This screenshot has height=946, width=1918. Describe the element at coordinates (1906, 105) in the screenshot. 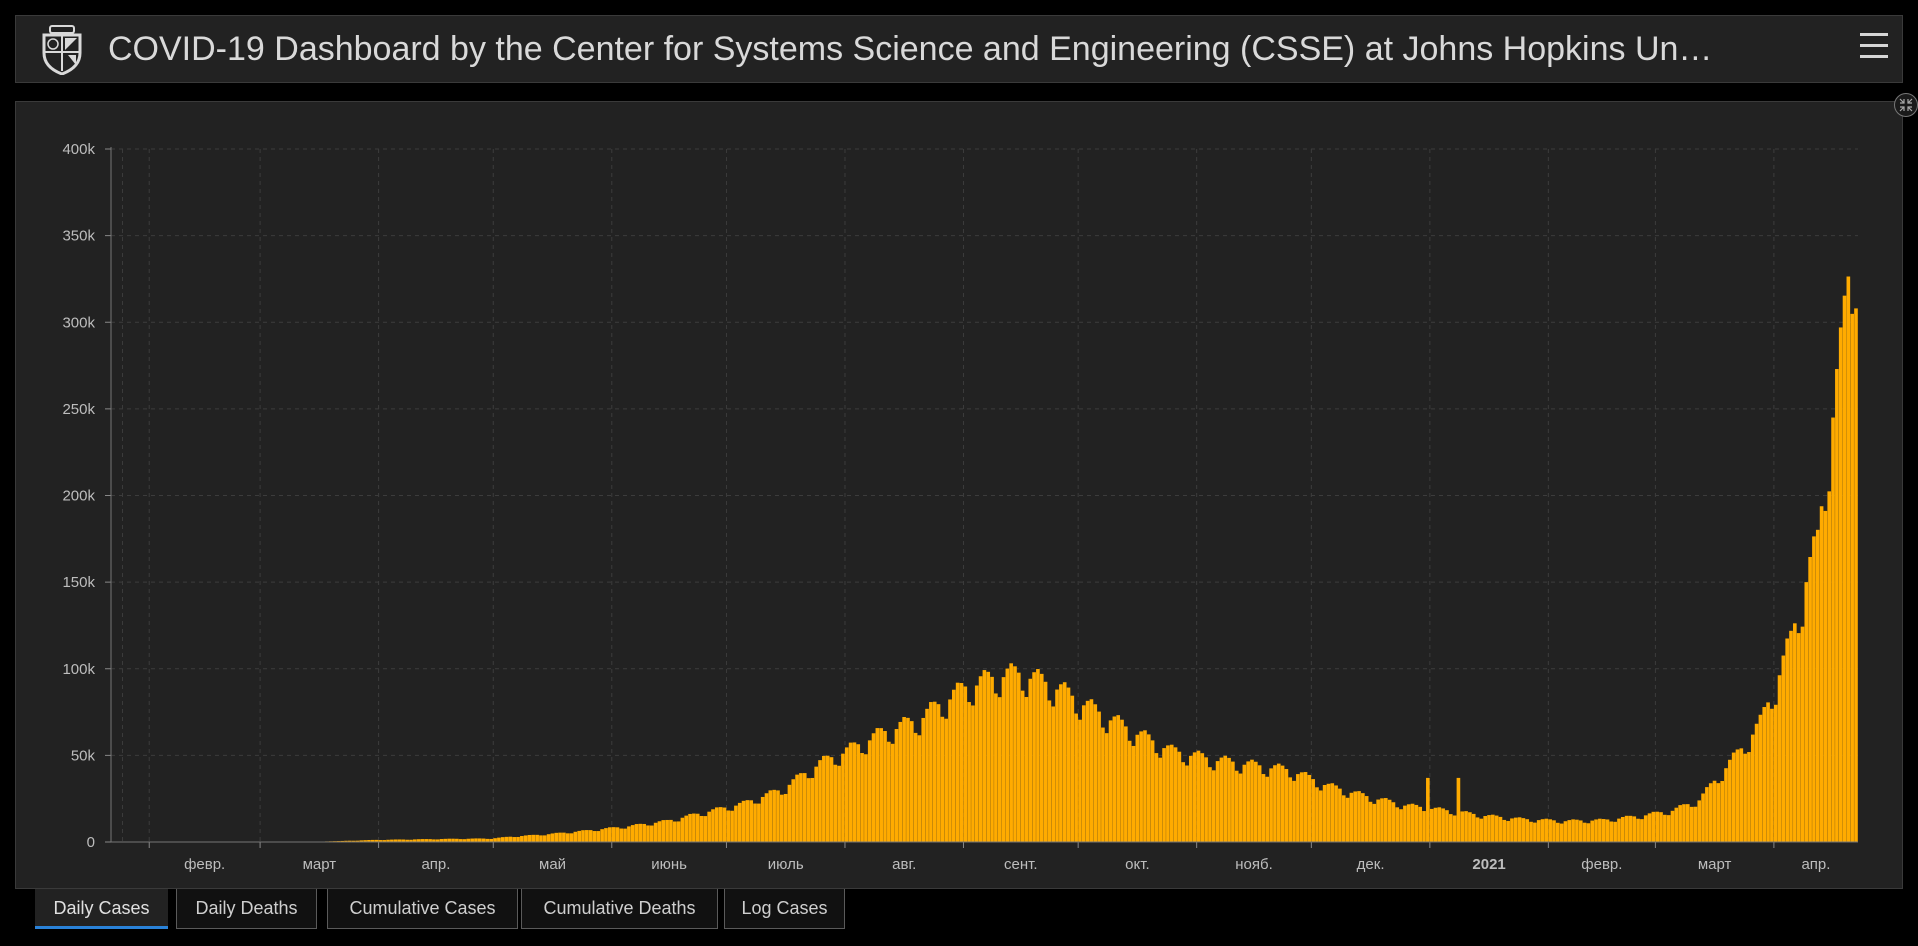

I see `collapse-arrows-icon` at that location.